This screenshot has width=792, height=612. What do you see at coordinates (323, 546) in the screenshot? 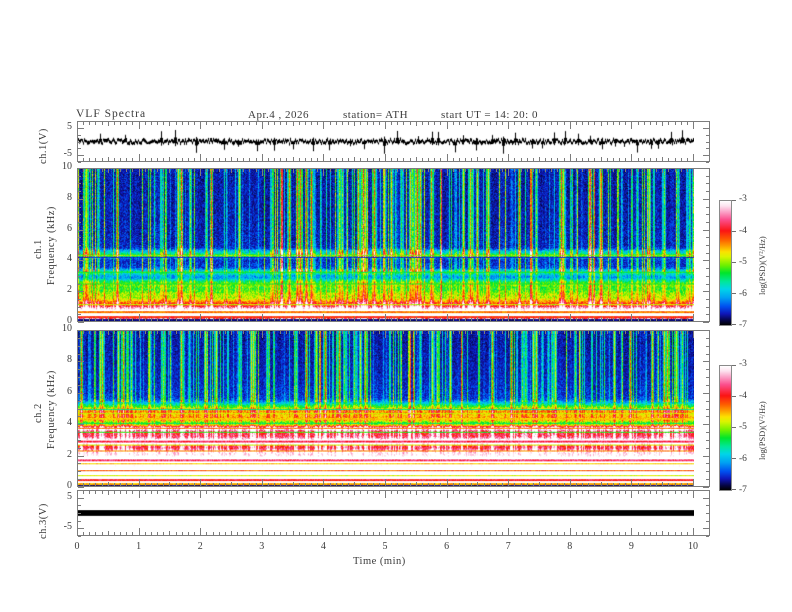
I see `x-tick-4: 4` at bounding box center [323, 546].